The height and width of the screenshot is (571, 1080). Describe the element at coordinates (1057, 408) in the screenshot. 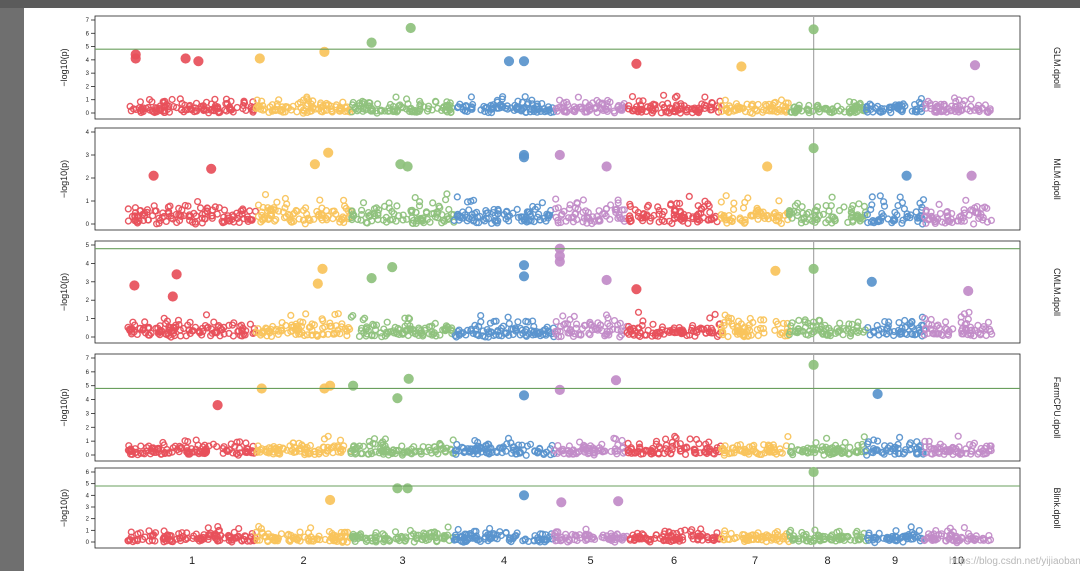

I see `panel-model-label: FarmCPU.dpoll` at that location.